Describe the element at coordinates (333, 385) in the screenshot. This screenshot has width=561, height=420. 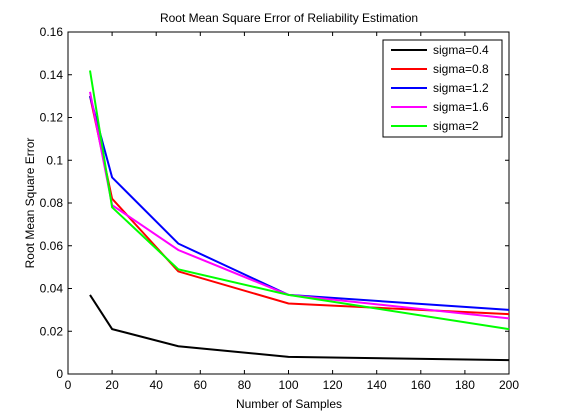
I see `x-tick-label: 120` at that location.